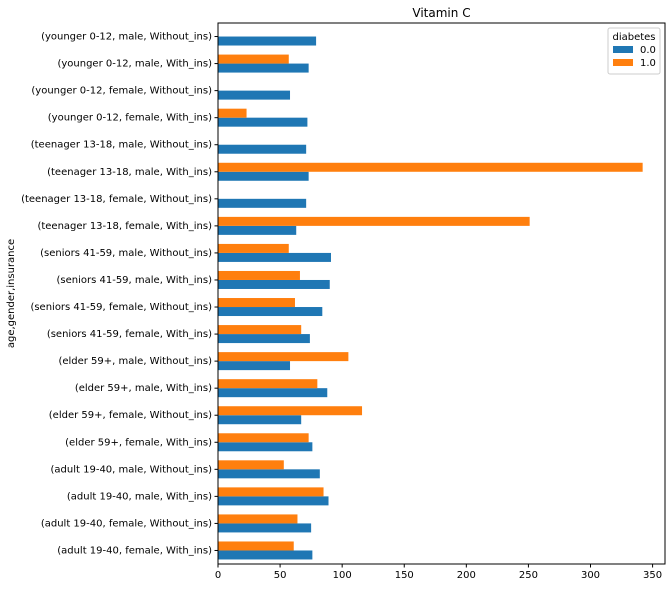  Describe the element at coordinates (633, 37) in the screenshot. I see `legend-title: diabetes` at that location.